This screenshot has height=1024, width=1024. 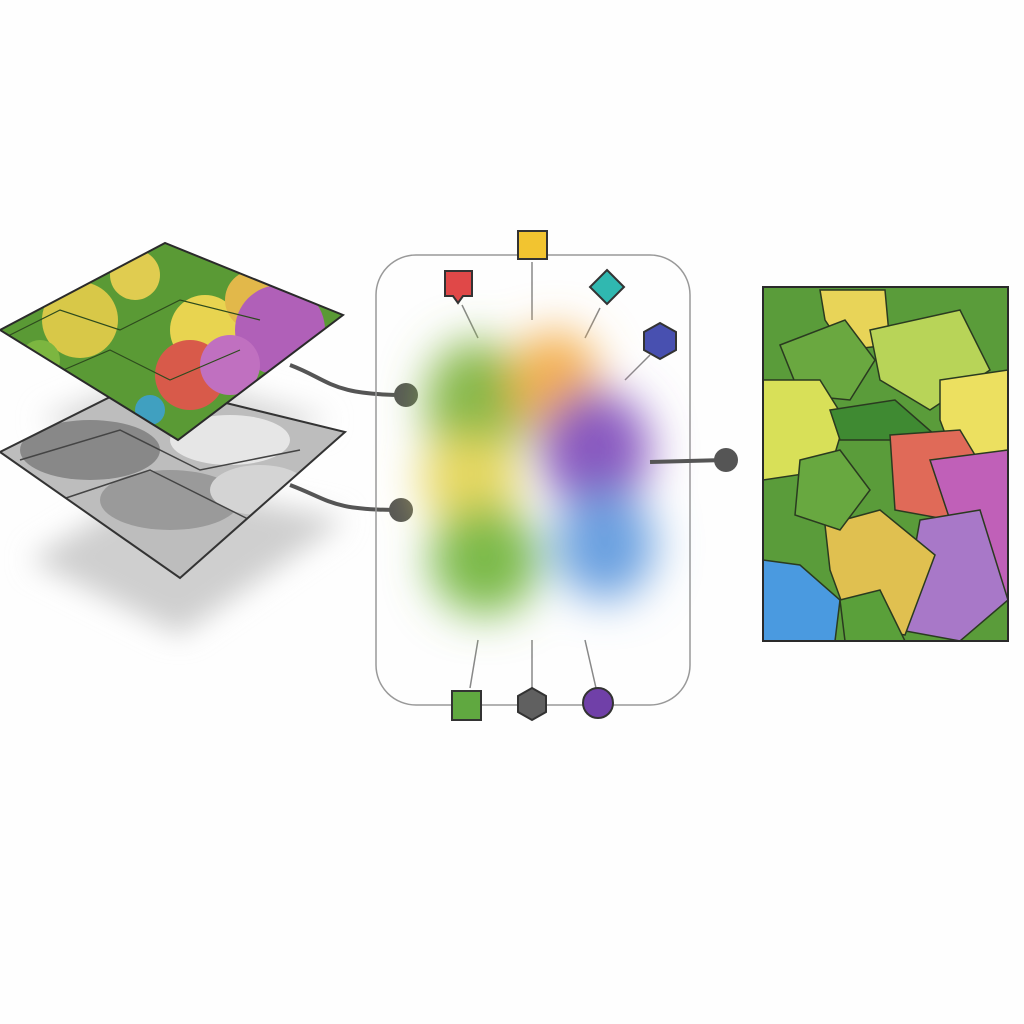 I want to click on color-layer-border, so click(x=173, y=341).